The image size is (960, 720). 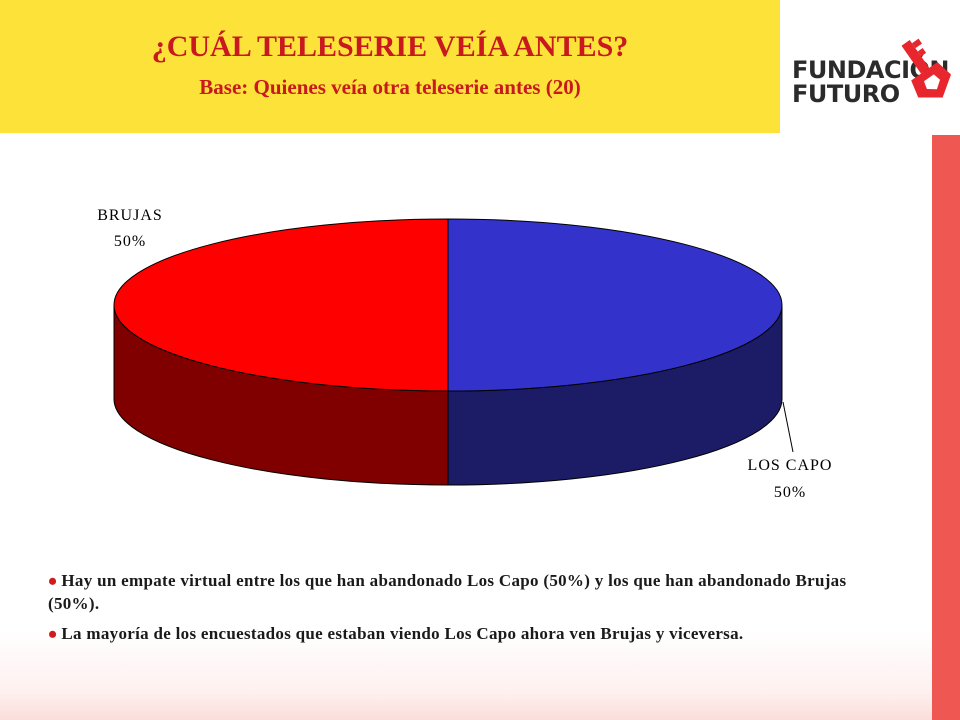 What do you see at coordinates (790, 465) in the screenshot?
I see `label-los-capo-name: LOS CAPO` at bounding box center [790, 465].